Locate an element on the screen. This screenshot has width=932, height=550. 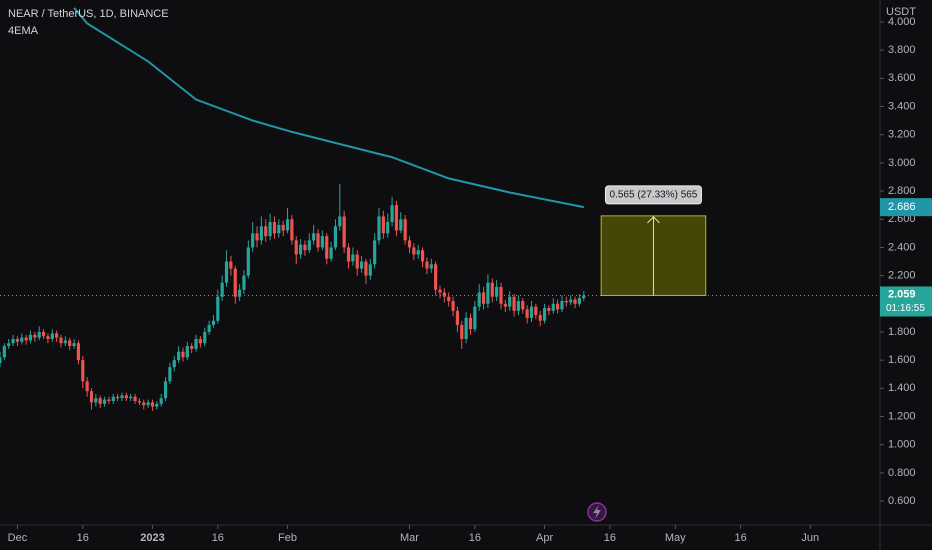
y-tick-label: 1.000 is located at coordinates (902, 445).